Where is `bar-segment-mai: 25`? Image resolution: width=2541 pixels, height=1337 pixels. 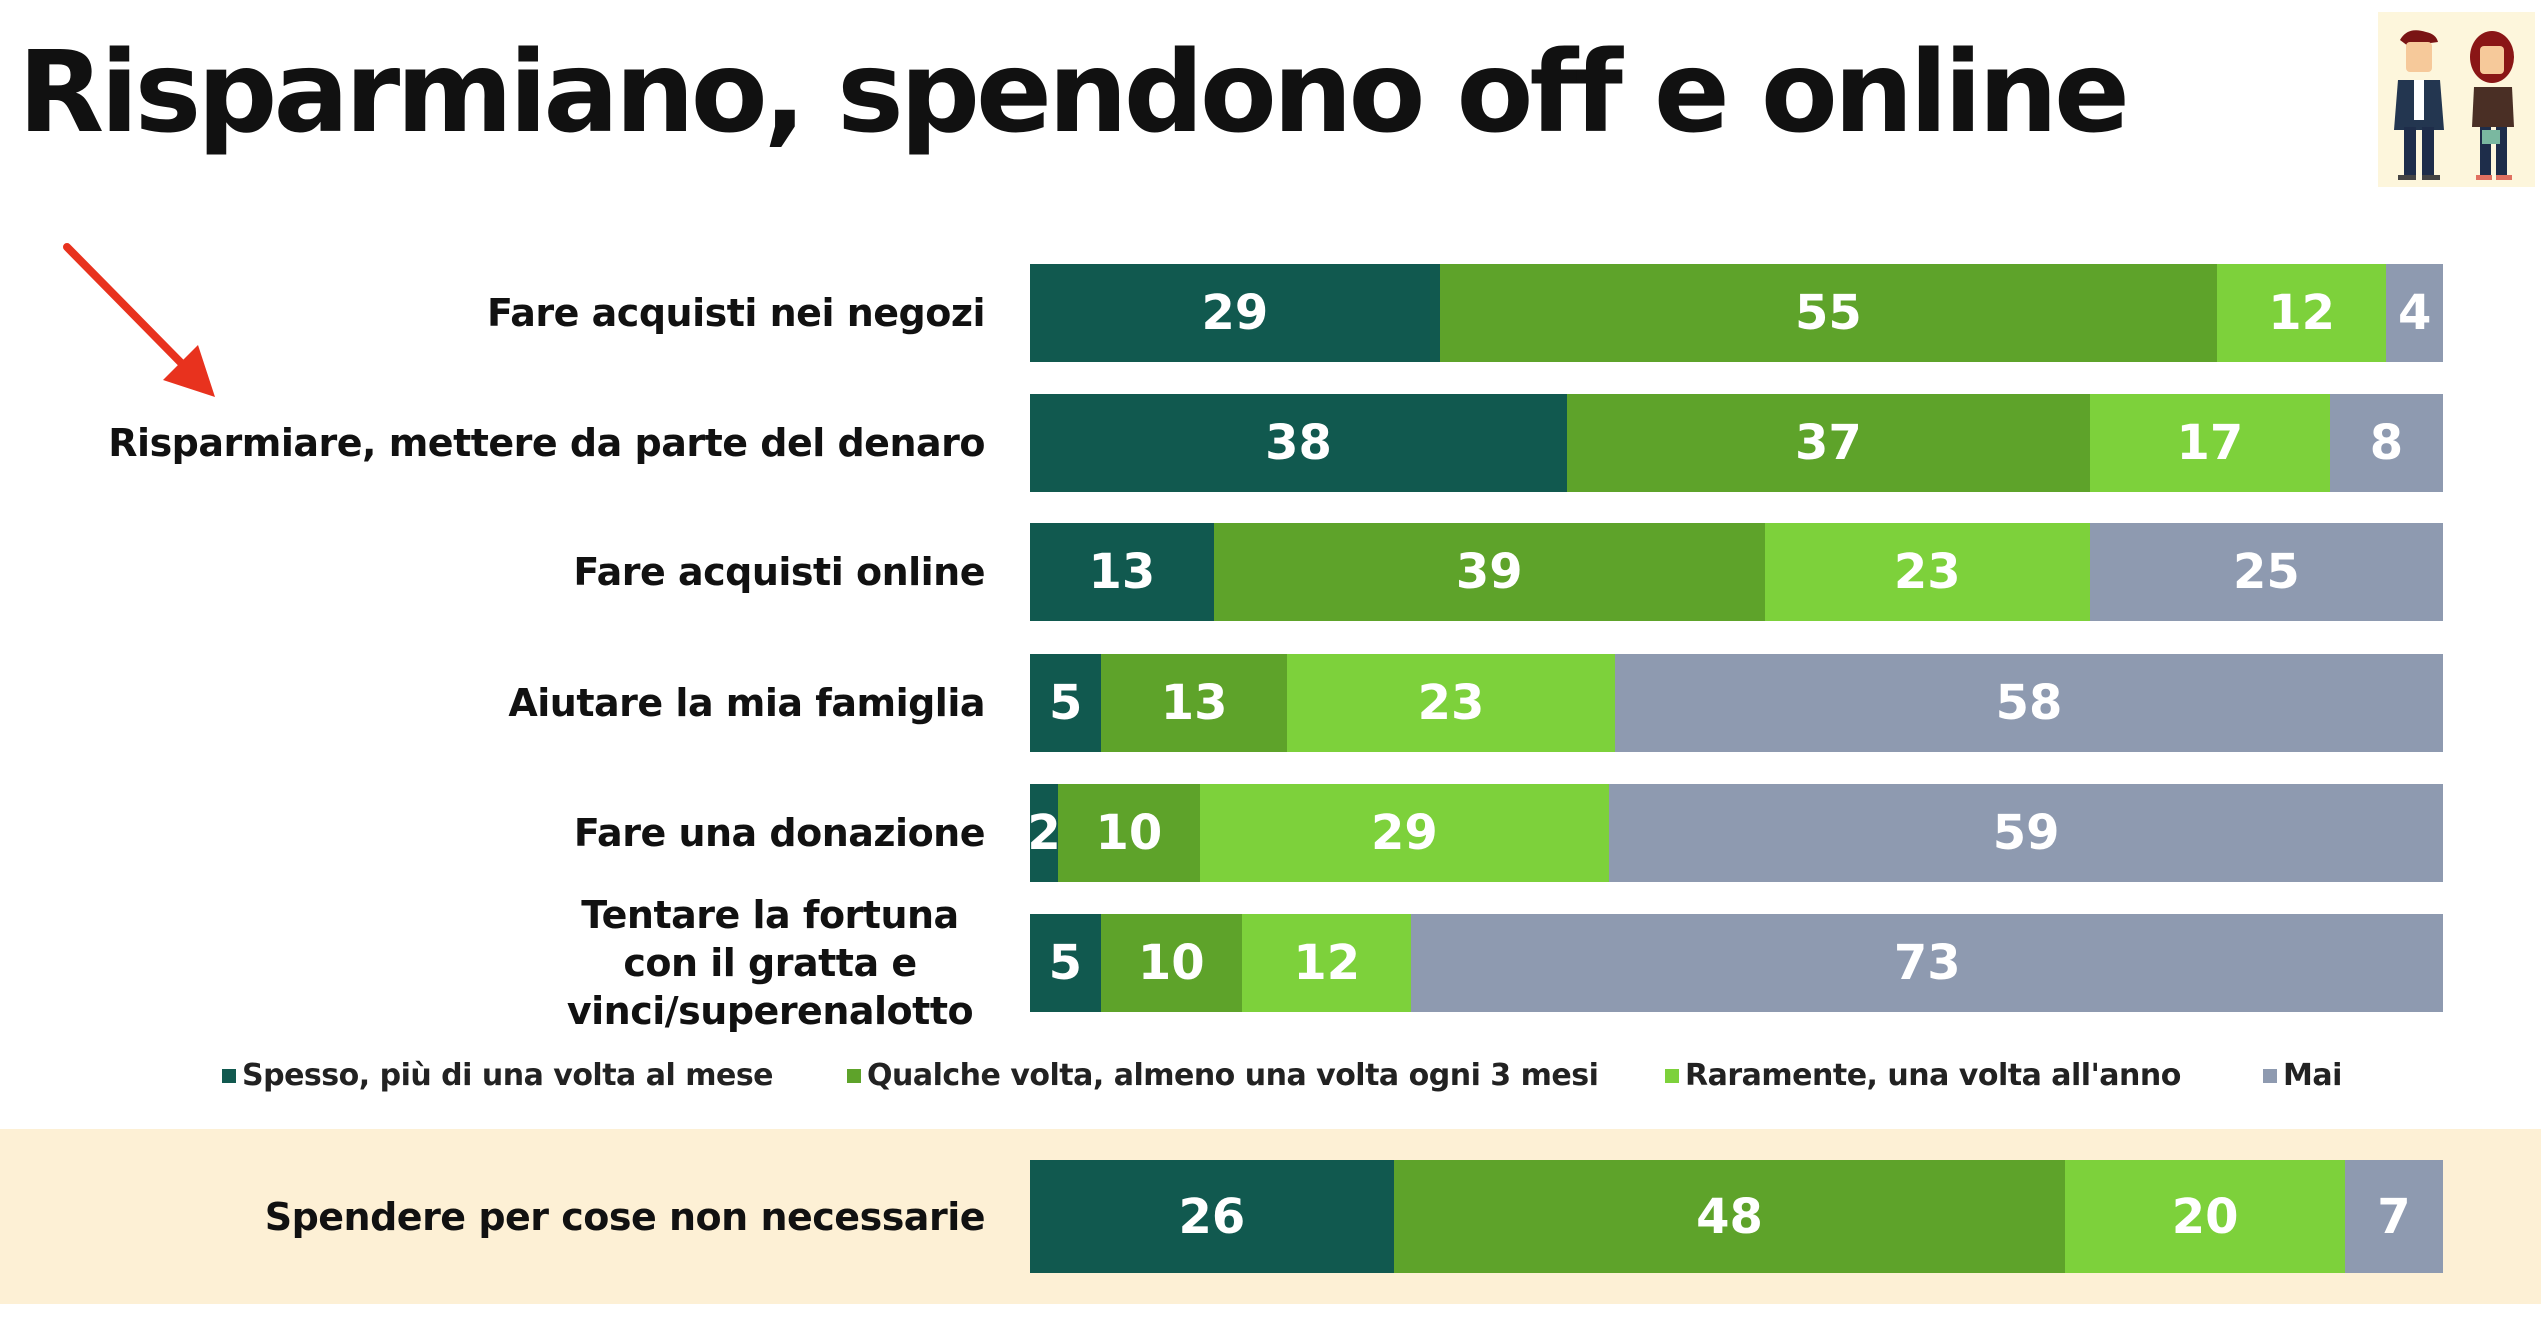 bar-segment-mai: 25 is located at coordinates (2266, 572).